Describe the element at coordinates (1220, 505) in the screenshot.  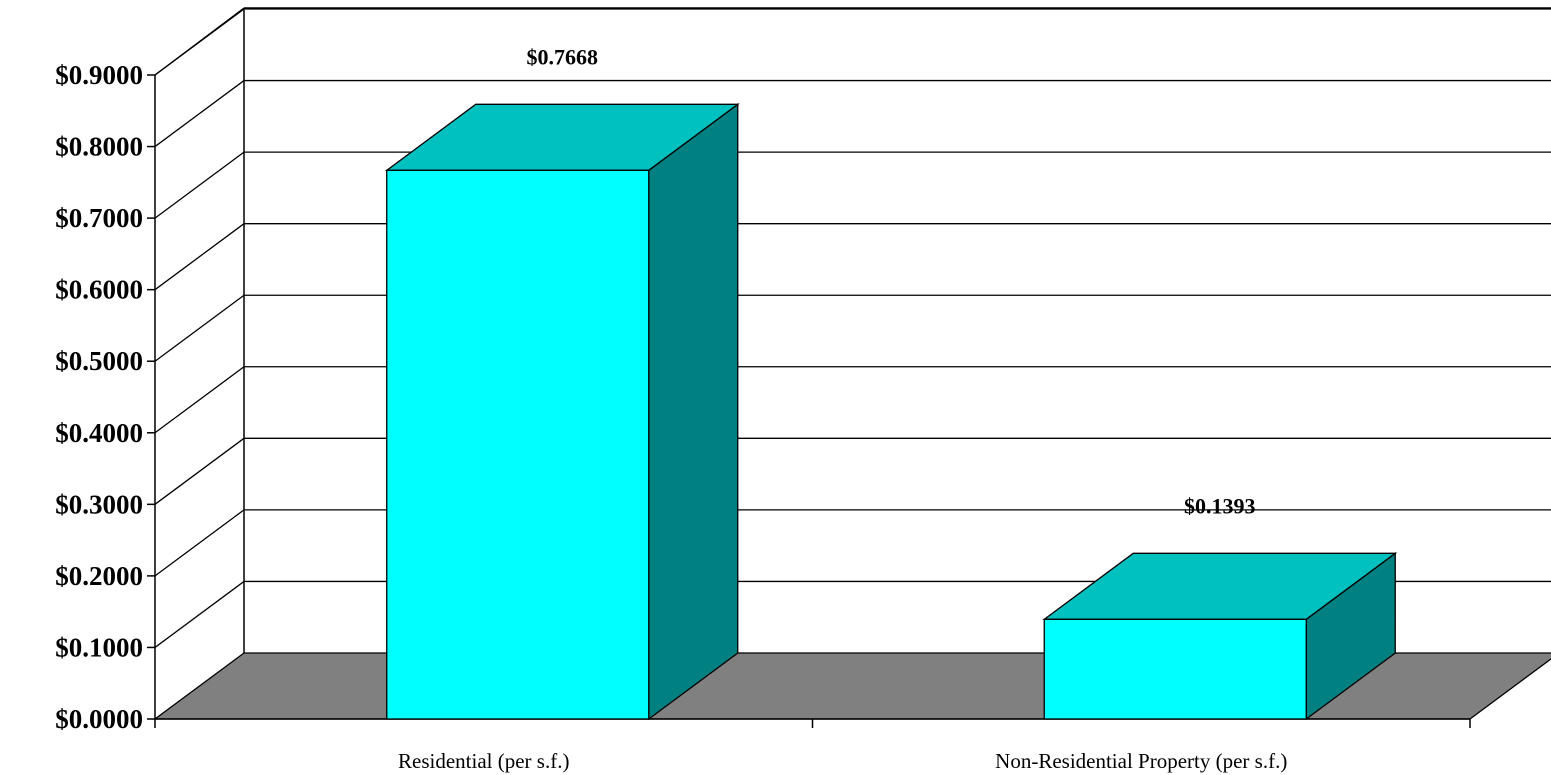
I see `data-label-1: $0.1393` at that location.